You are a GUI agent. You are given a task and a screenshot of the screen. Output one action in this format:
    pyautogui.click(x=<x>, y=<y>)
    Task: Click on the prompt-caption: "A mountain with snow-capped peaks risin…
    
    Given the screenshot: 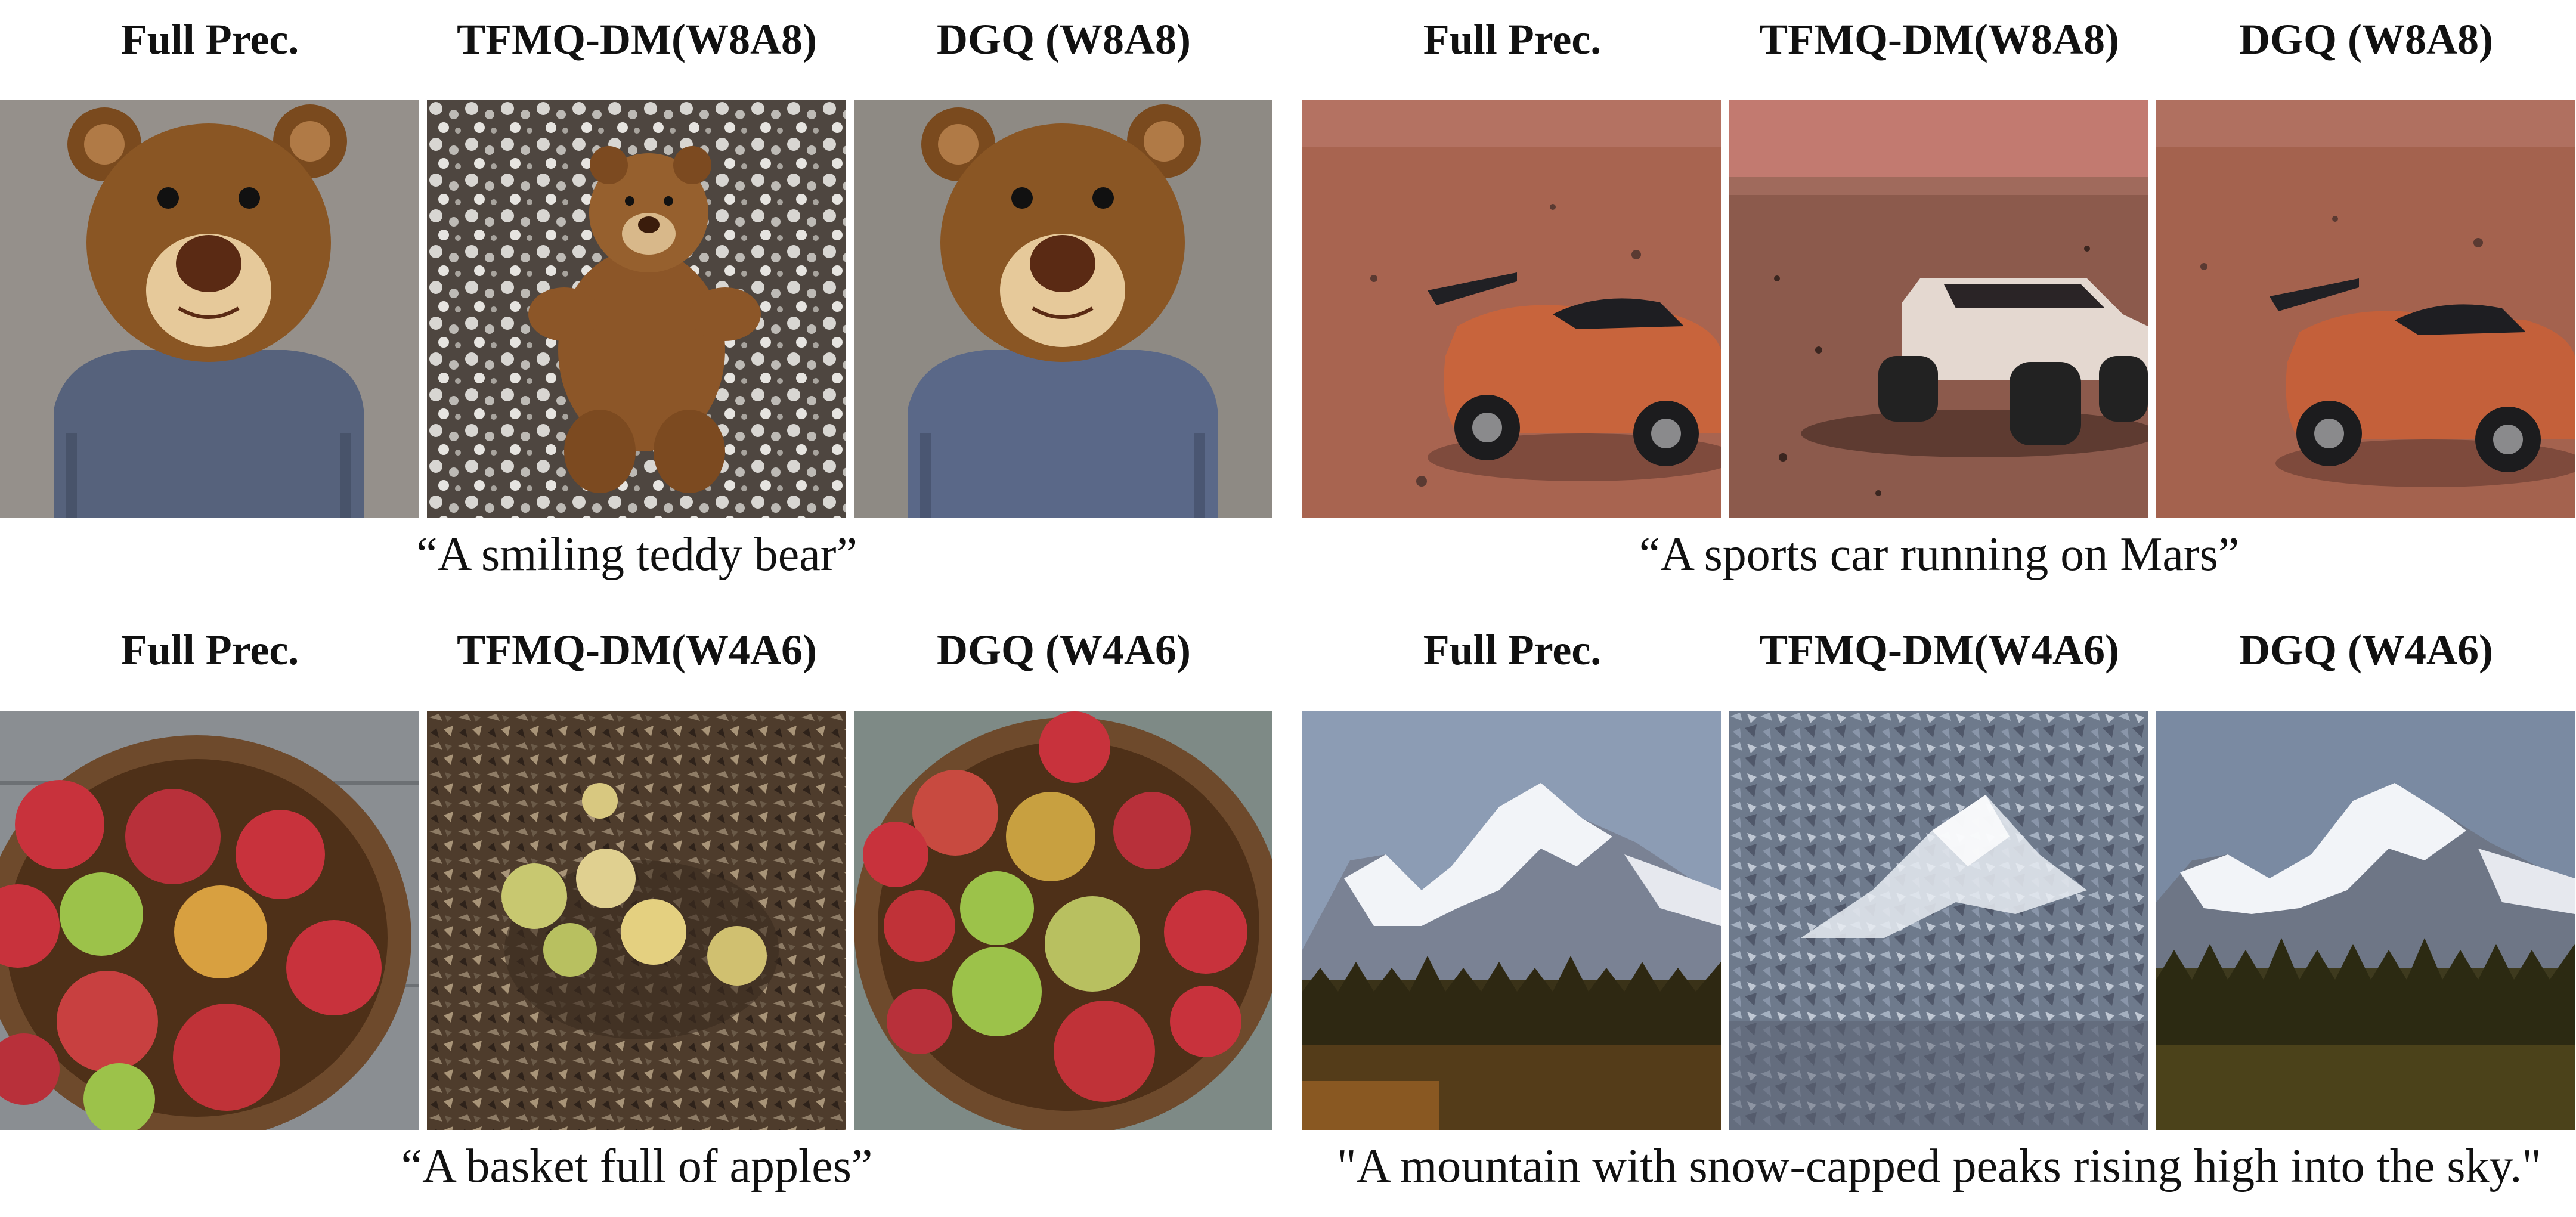 What is the action you would take?
    pyautogui.click(x=1939, y=1166)
    